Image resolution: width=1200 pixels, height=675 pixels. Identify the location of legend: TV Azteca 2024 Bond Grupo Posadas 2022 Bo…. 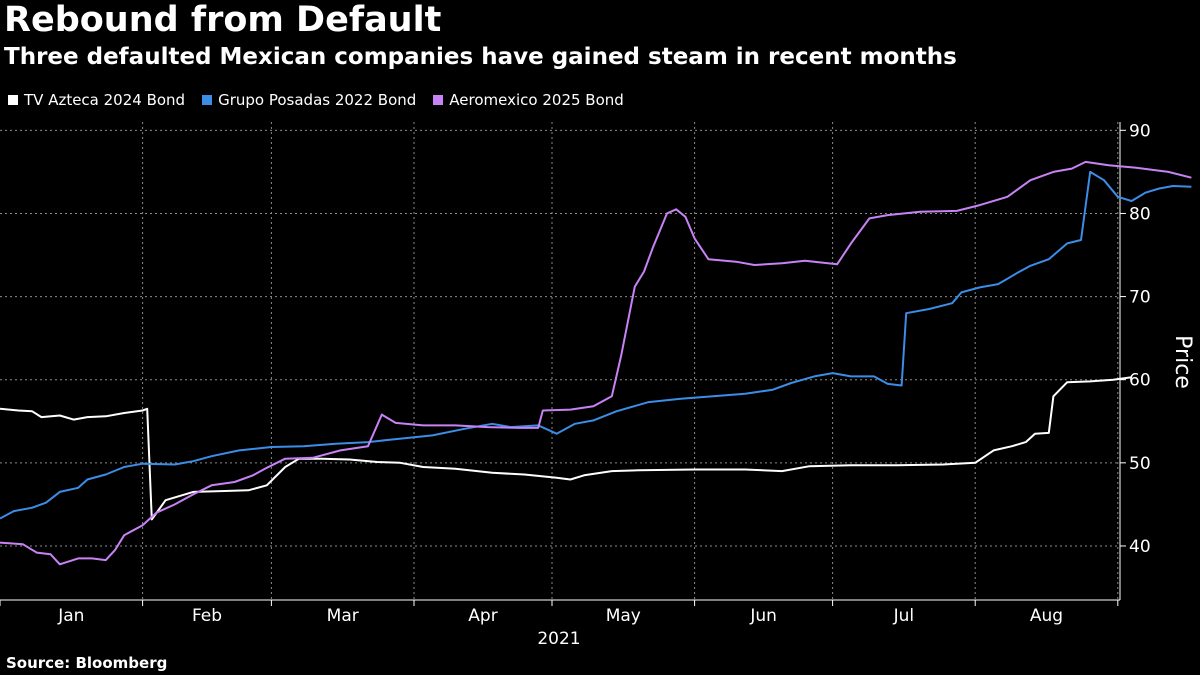
(324, 100).